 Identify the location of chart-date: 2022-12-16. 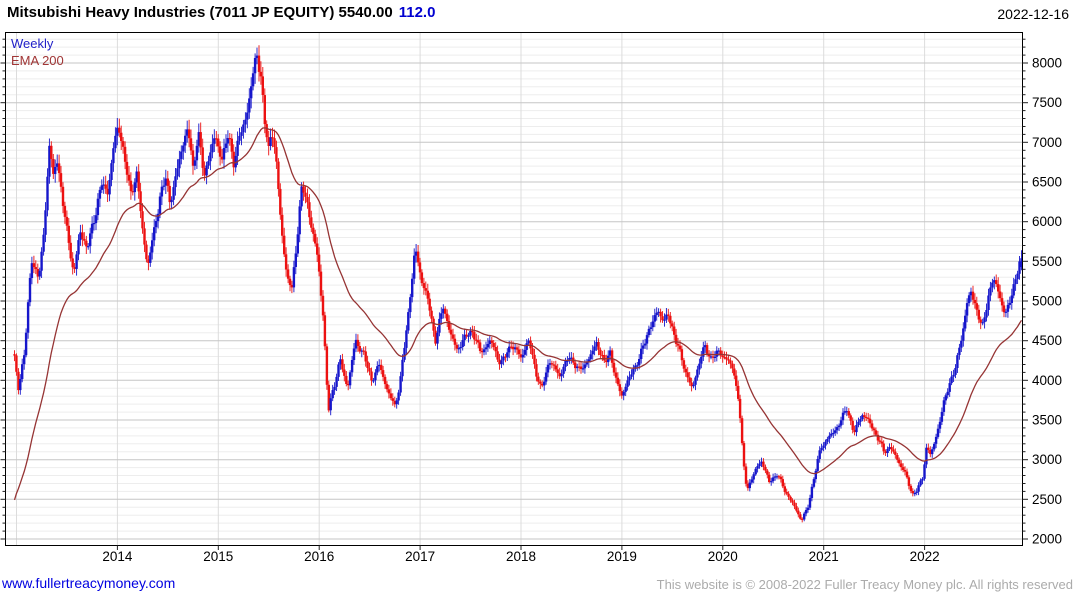
(1033, 14).